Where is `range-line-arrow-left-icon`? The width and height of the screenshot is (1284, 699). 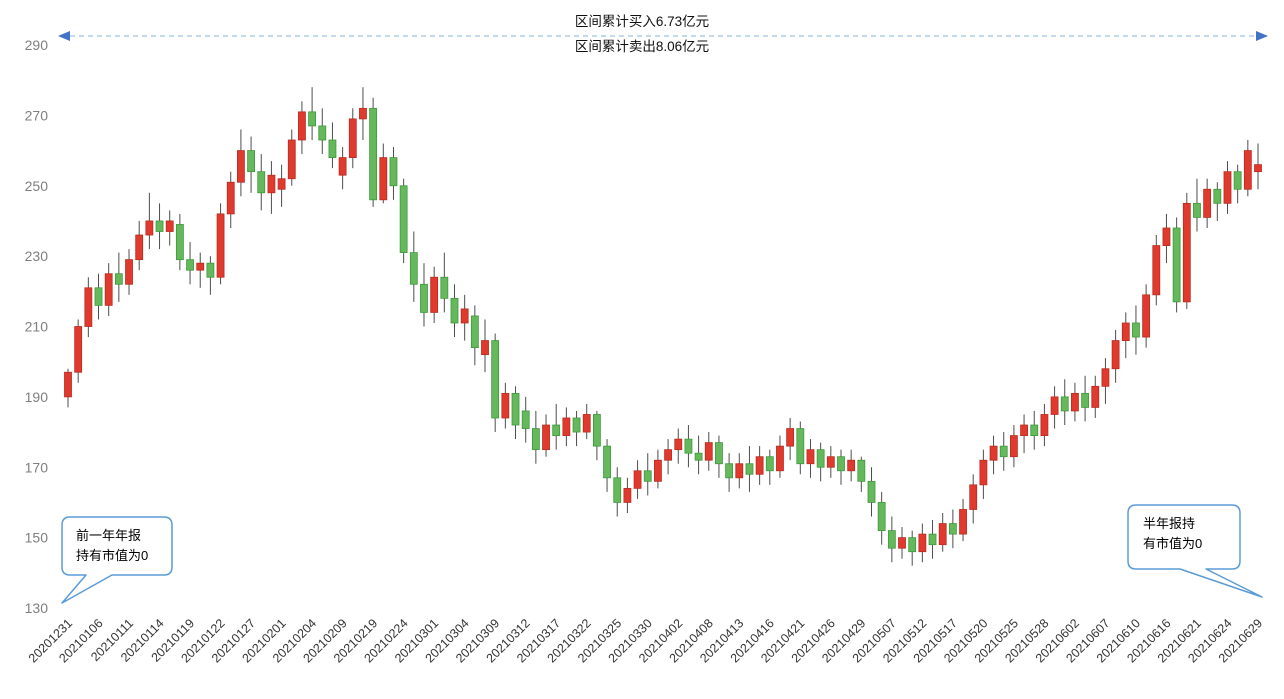
range-line-arrow-left-icon is located at coordinates (64, 36).